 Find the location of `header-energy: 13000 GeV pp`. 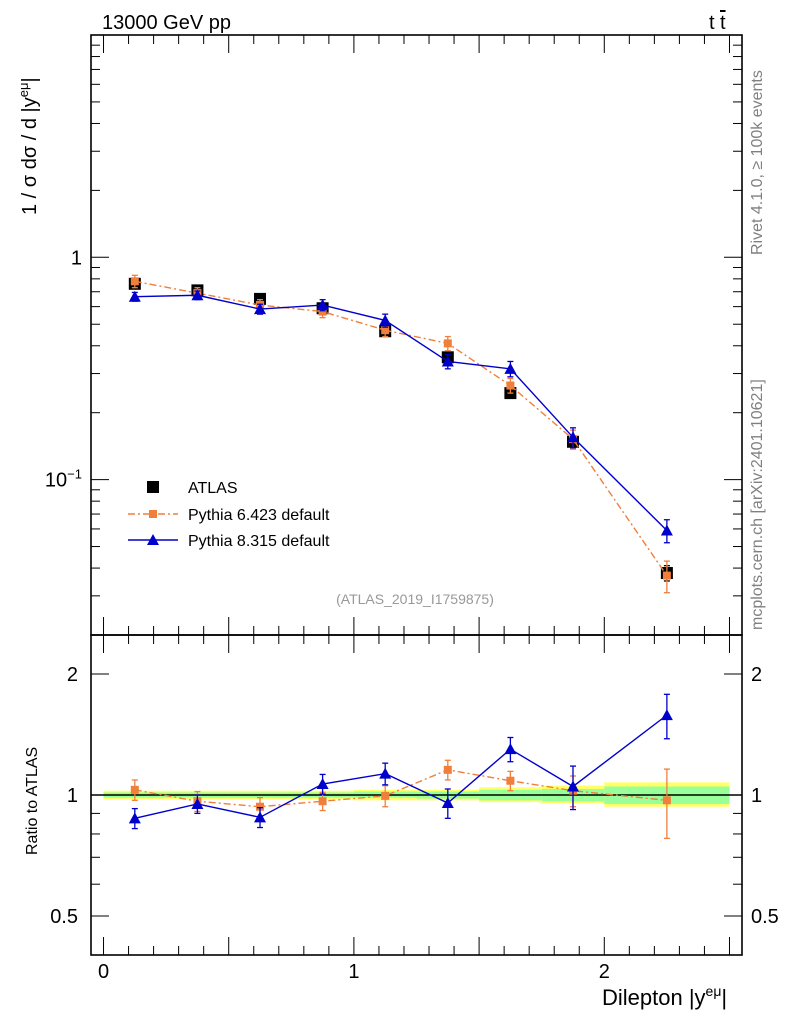

header-energy: 13000 GeV pp is located at coordinates (166, 23).